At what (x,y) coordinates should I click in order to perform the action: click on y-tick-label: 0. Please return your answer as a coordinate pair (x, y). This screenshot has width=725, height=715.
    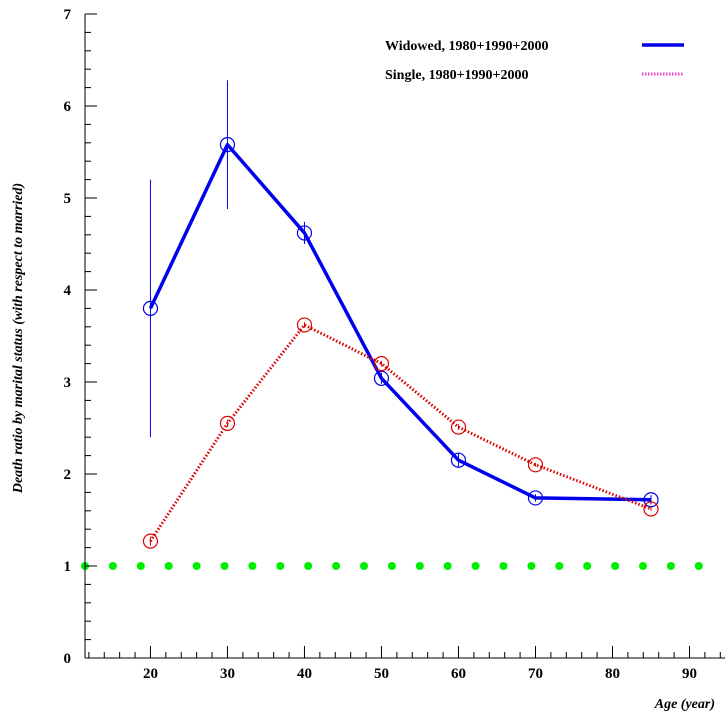
    Looking at the image, I should click on (68, 659).